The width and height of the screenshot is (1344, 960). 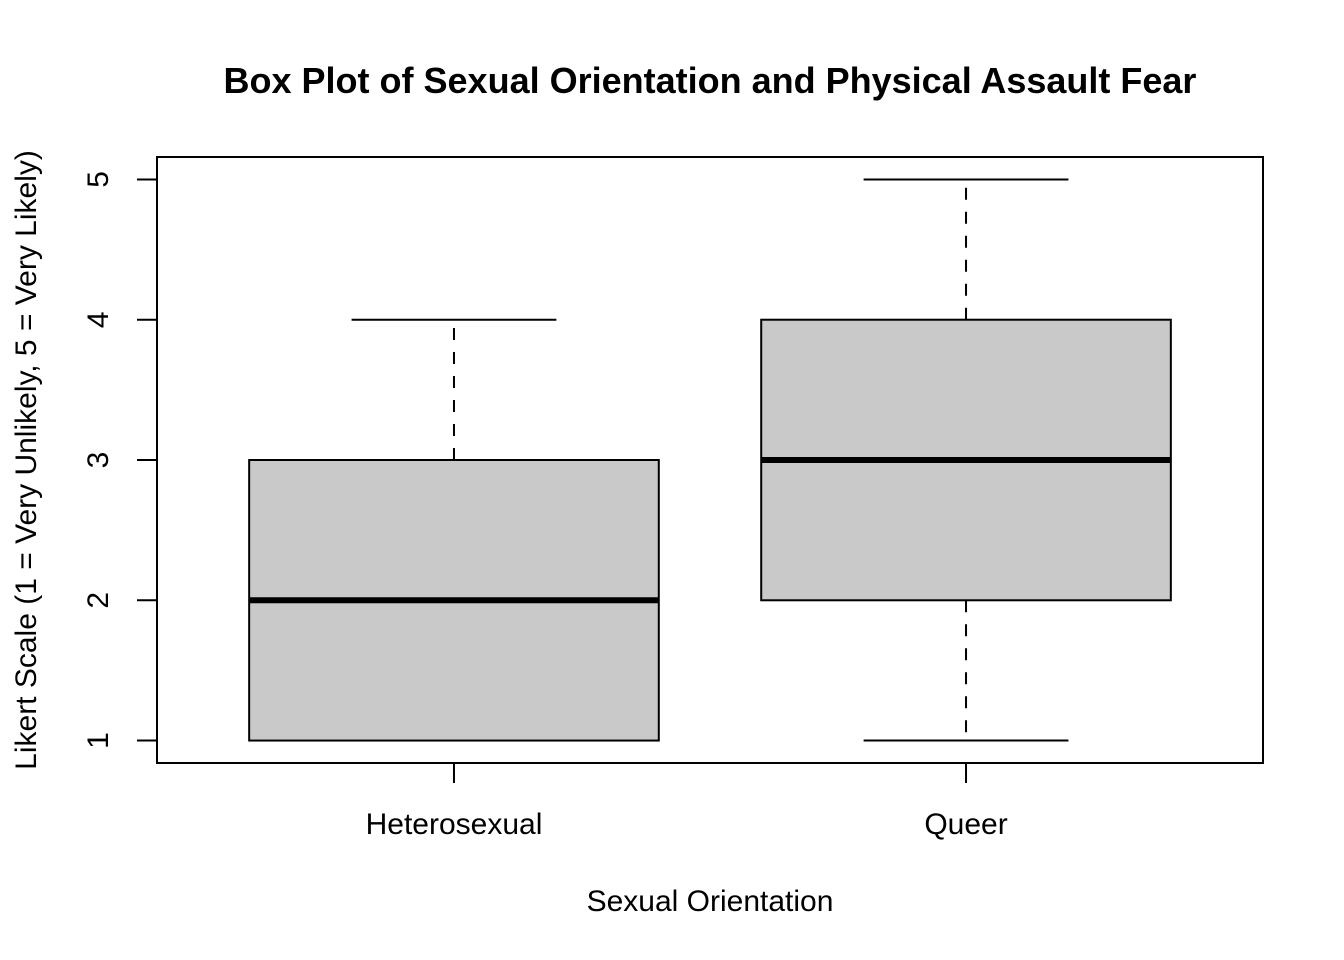 I want to click on y-tick-label: 5, so click(x=98, y=179).